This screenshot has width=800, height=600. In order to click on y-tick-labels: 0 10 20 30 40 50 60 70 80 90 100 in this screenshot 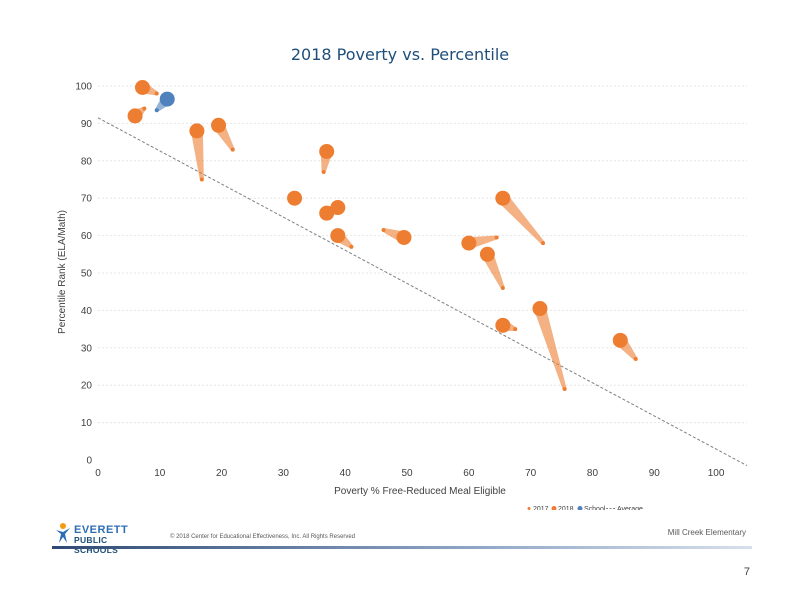, I will do `click(83, 274)`.